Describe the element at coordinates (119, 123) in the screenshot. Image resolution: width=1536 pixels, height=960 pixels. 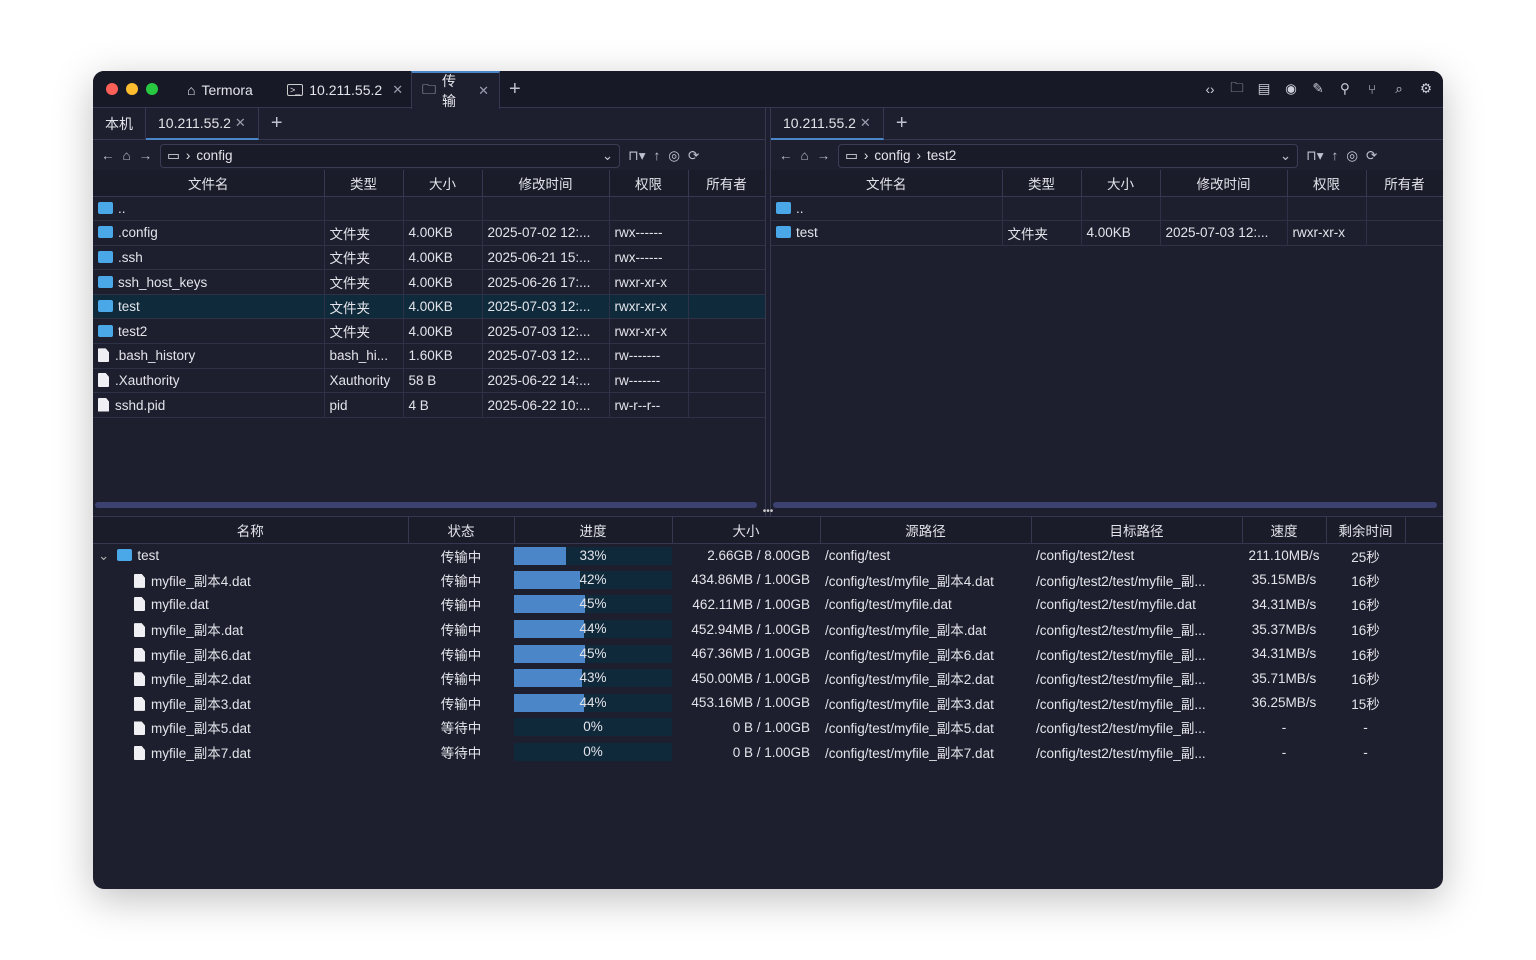
I see `tab-local: 本机` at that location.